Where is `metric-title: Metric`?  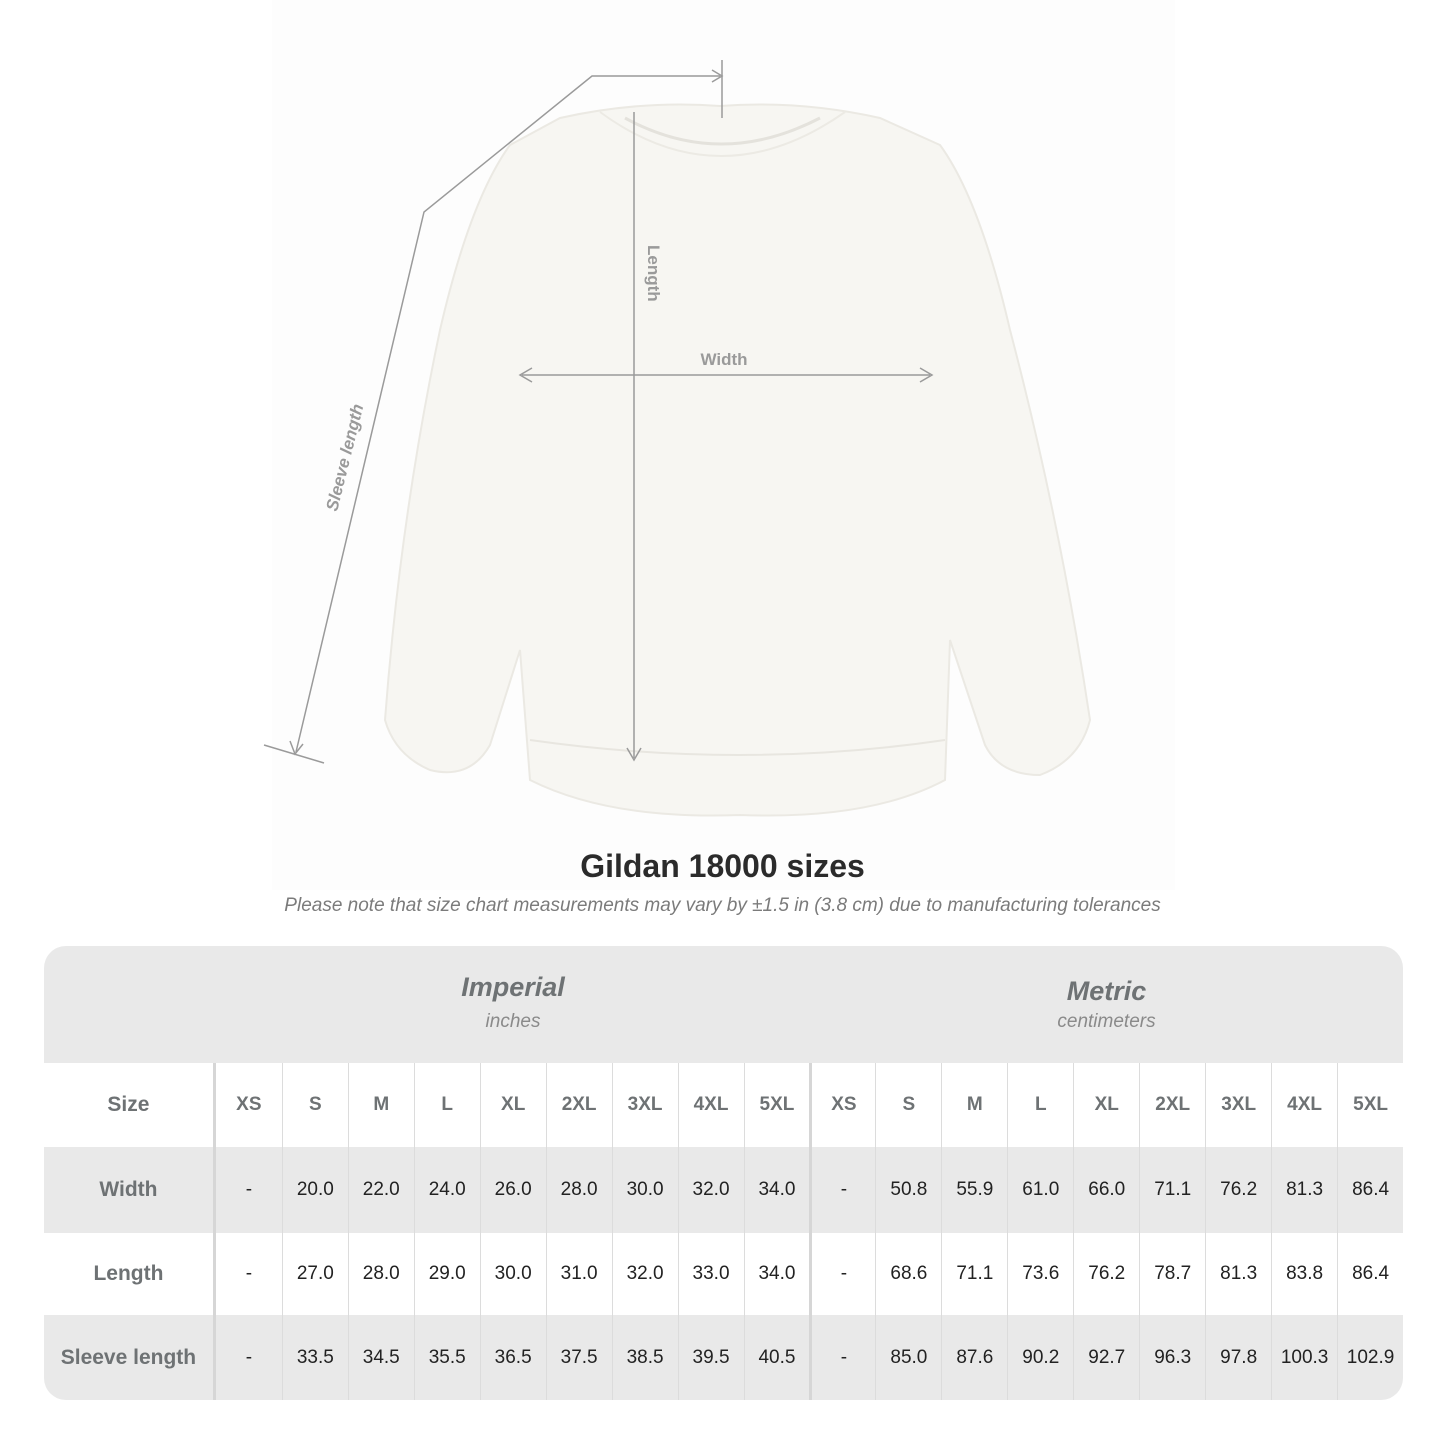
metric-title: Metric is located at coordinates (1106, 991).